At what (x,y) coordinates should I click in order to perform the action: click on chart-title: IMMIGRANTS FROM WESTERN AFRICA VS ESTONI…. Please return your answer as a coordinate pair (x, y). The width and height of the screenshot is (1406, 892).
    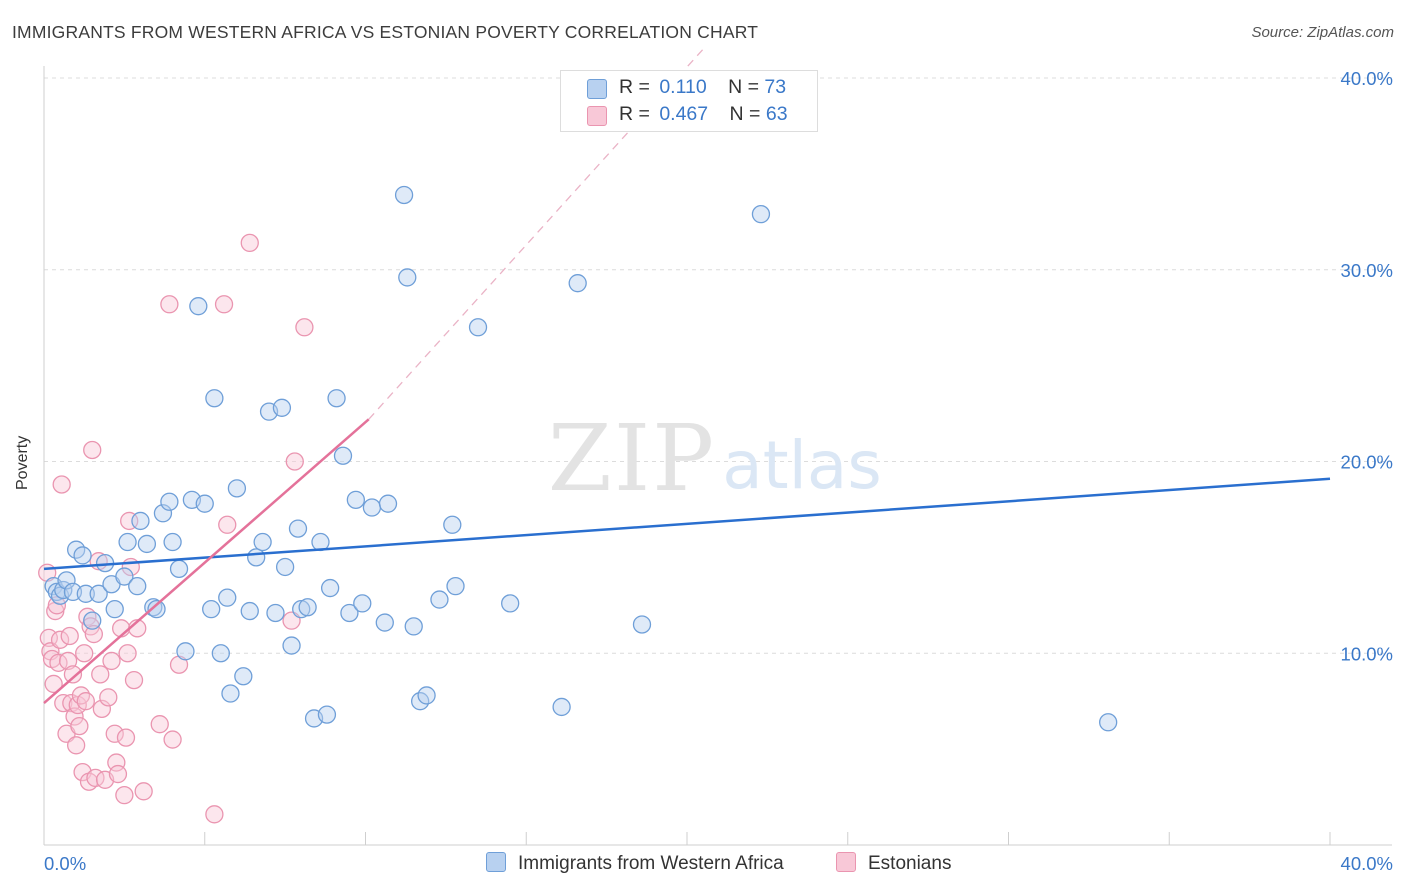
    Looking at the image, I should click on (385, 32).